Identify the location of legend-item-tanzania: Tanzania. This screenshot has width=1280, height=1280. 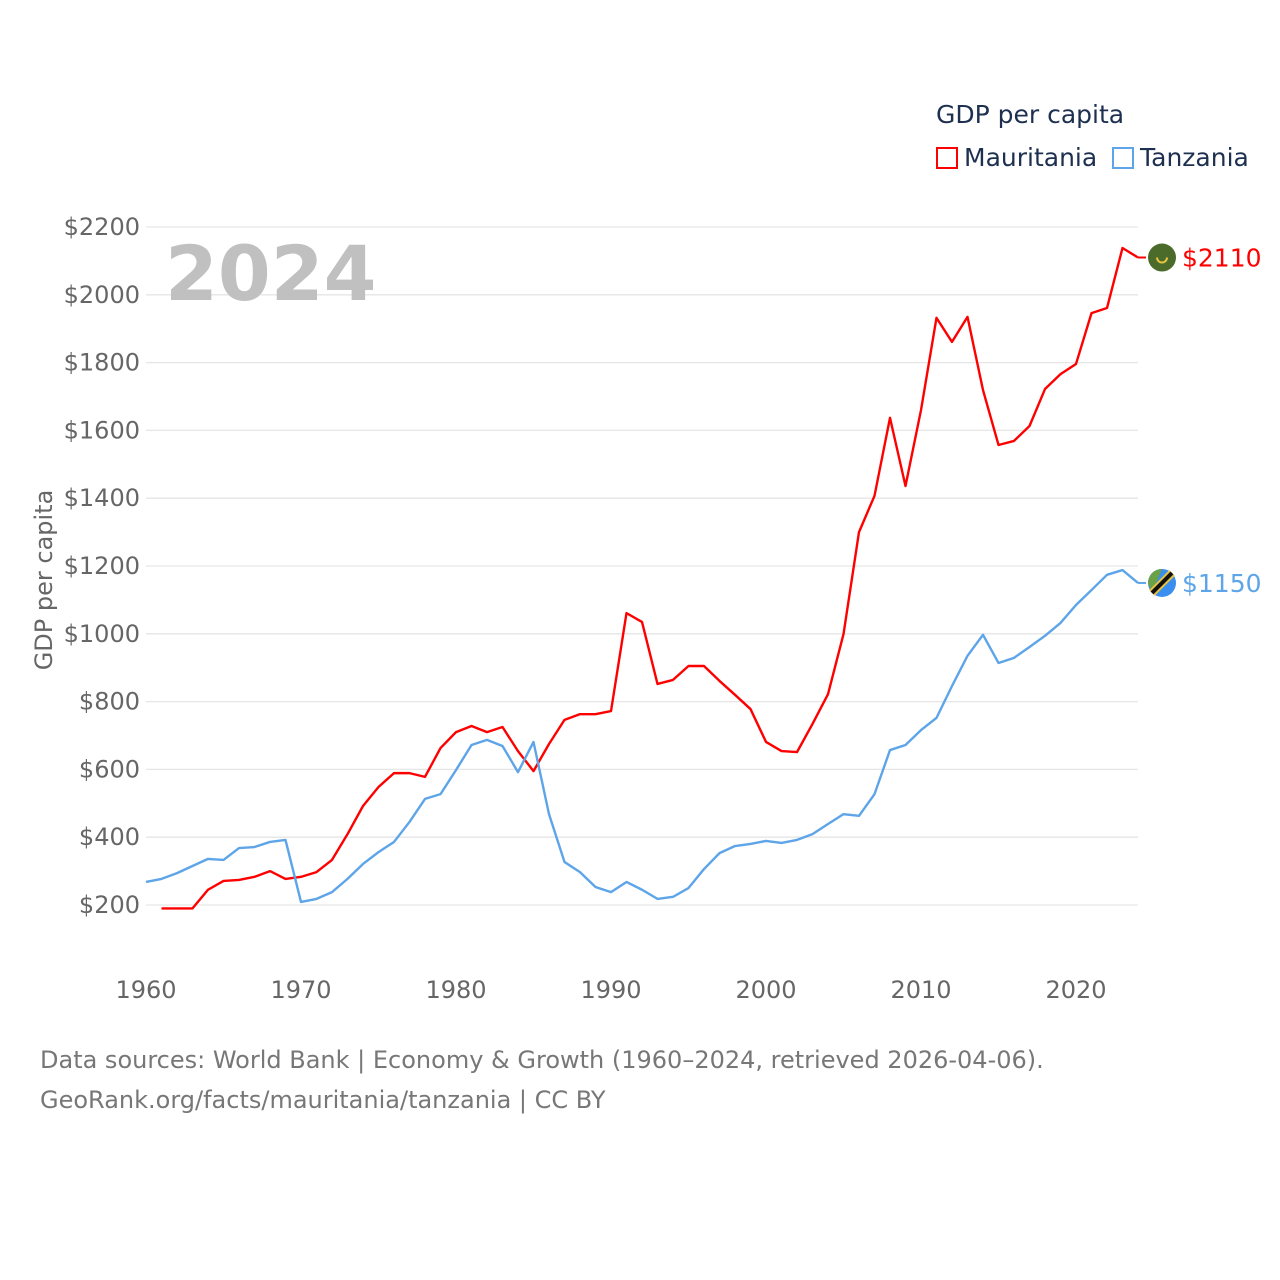
(1180, 157).